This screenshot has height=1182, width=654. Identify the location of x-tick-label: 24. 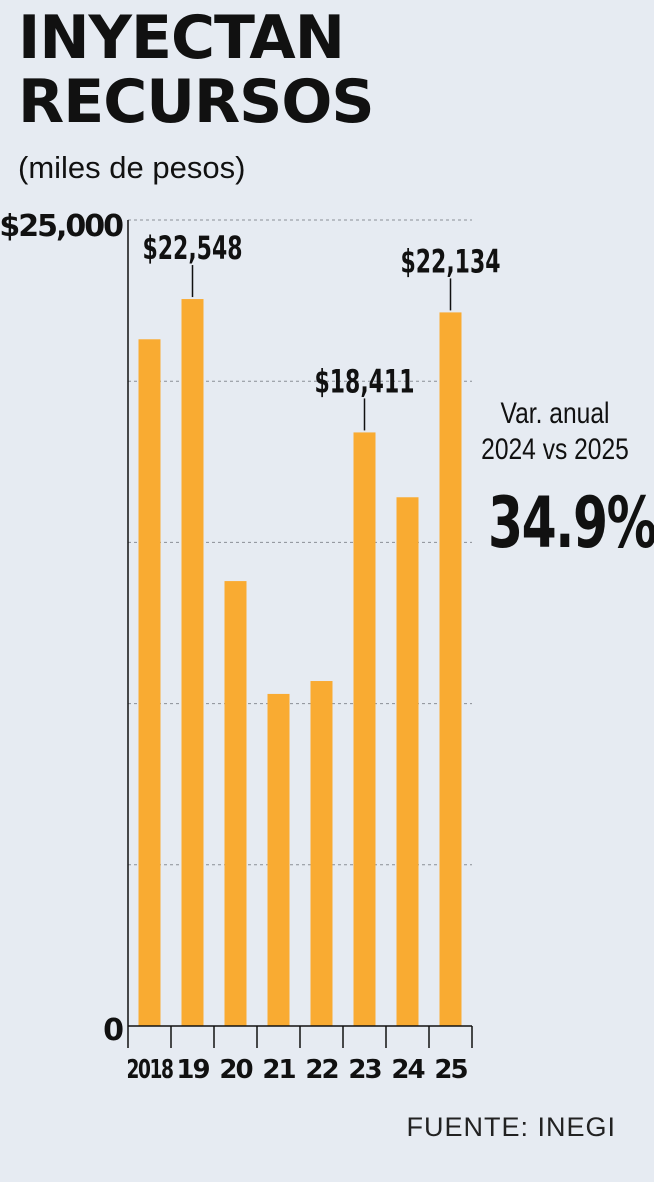
(407, 1070).